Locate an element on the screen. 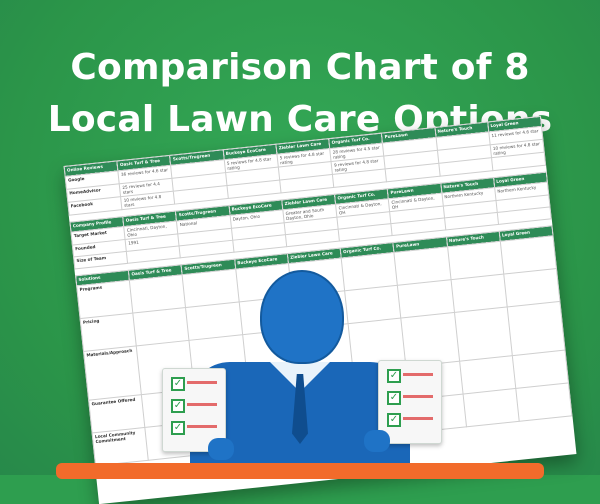  collar-left is located at coordinates (285, 377).